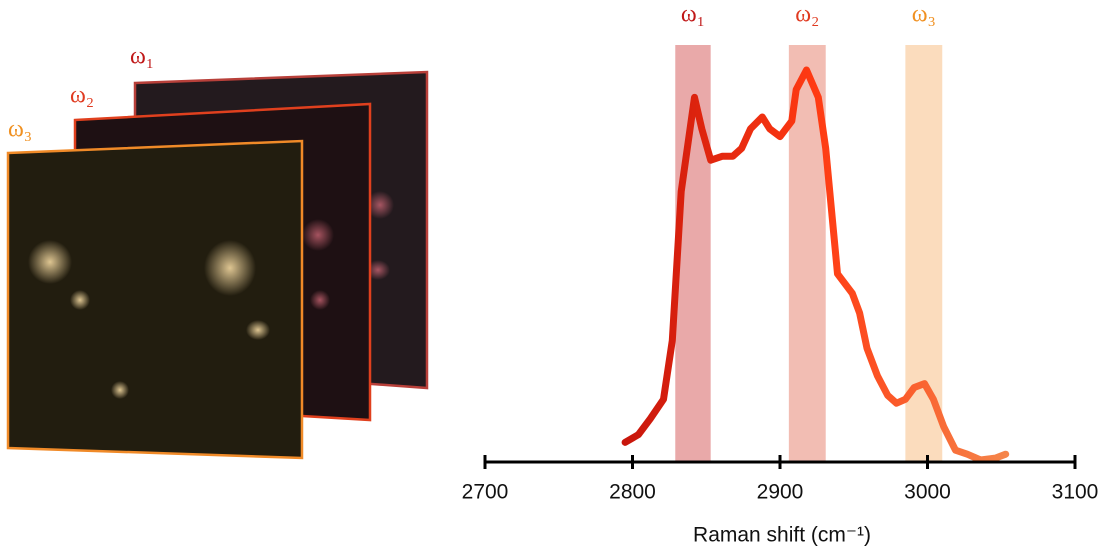  I want to click on image-label: ω₁, so click(142, 57).